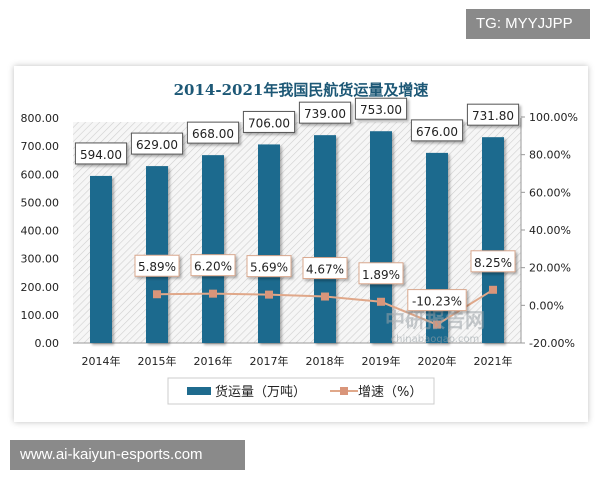 The width and height of the screenshot is (600, 480). I want to click on x-axis-tick: 2020年, so click(437, 361).